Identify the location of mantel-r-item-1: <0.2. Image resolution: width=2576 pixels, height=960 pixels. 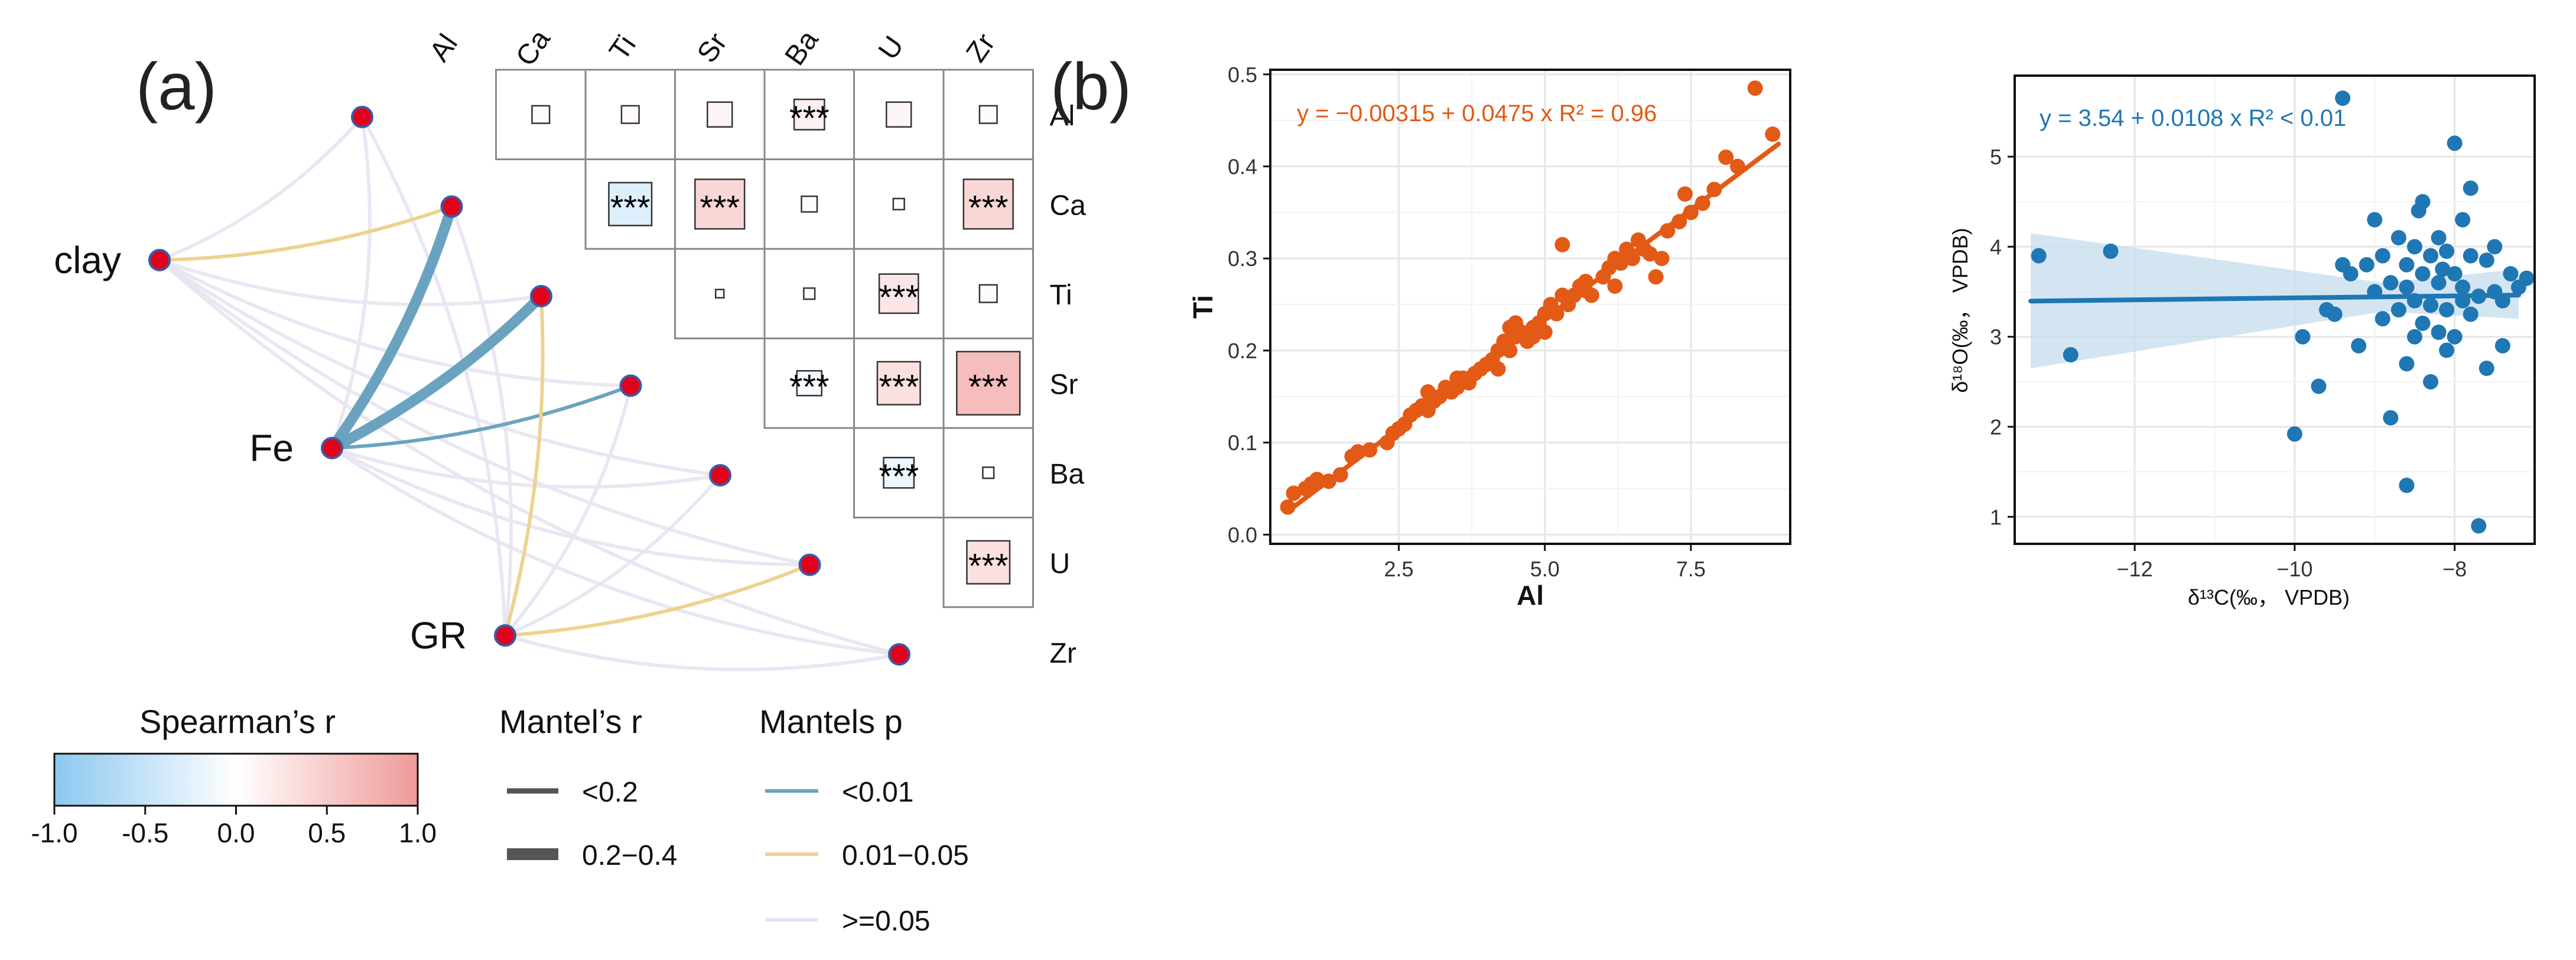
(610, 792).